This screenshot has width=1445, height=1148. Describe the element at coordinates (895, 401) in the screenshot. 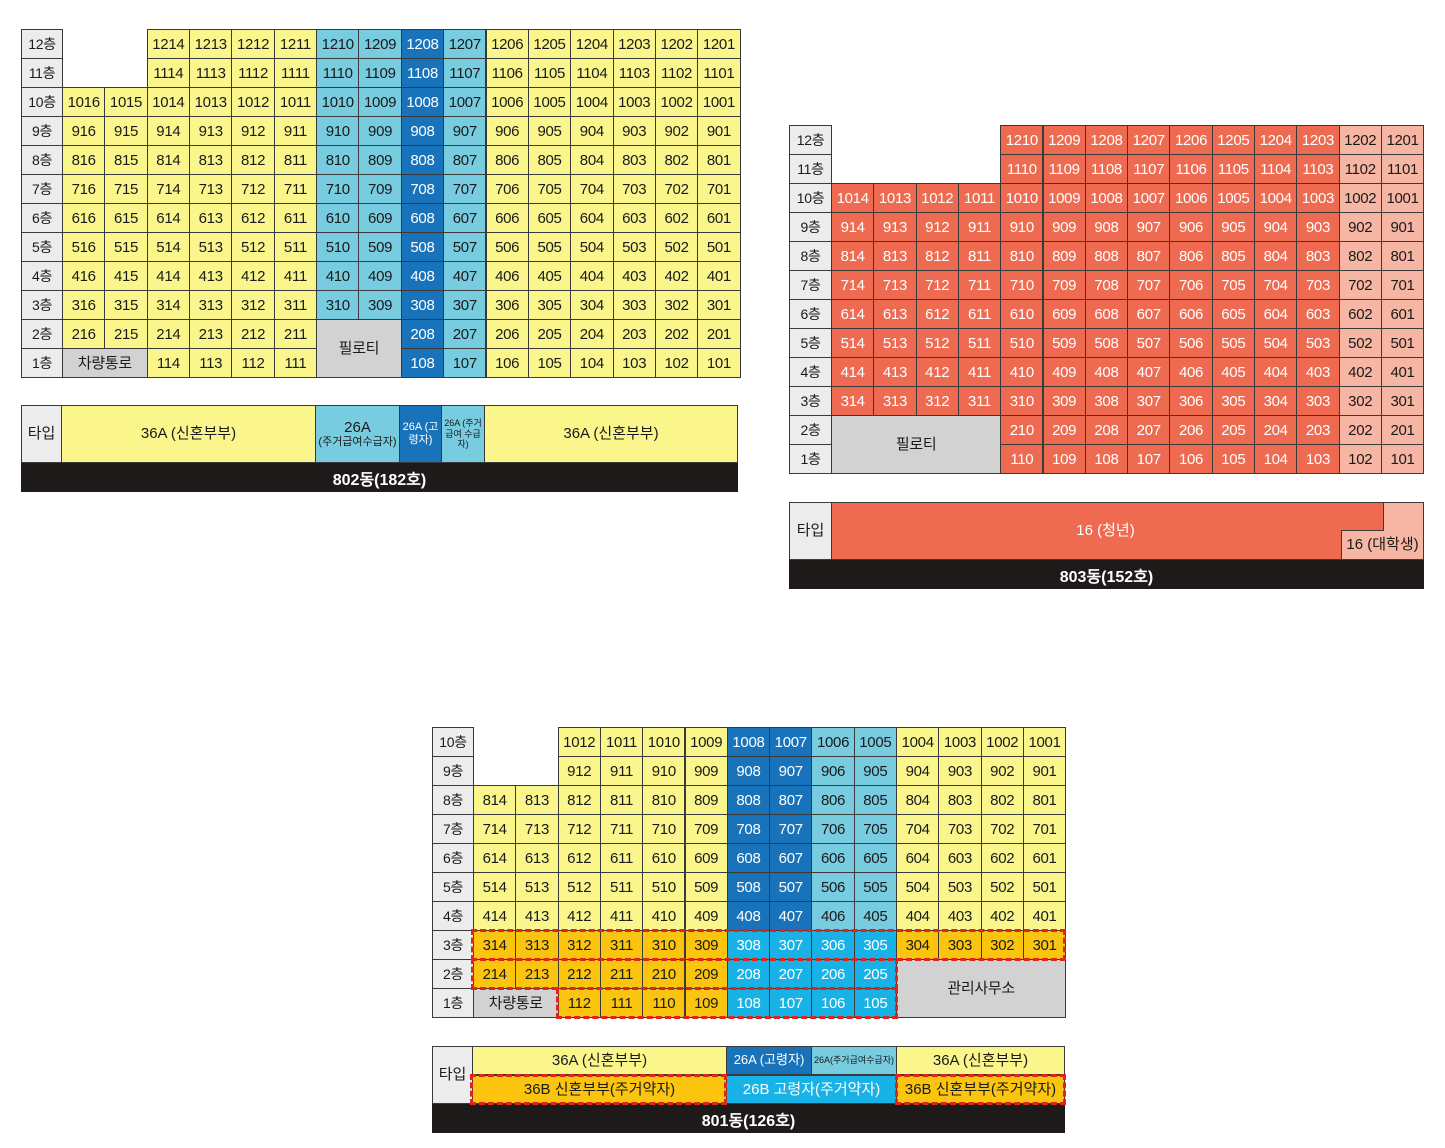

I see `unit-cell: 313` at that location.